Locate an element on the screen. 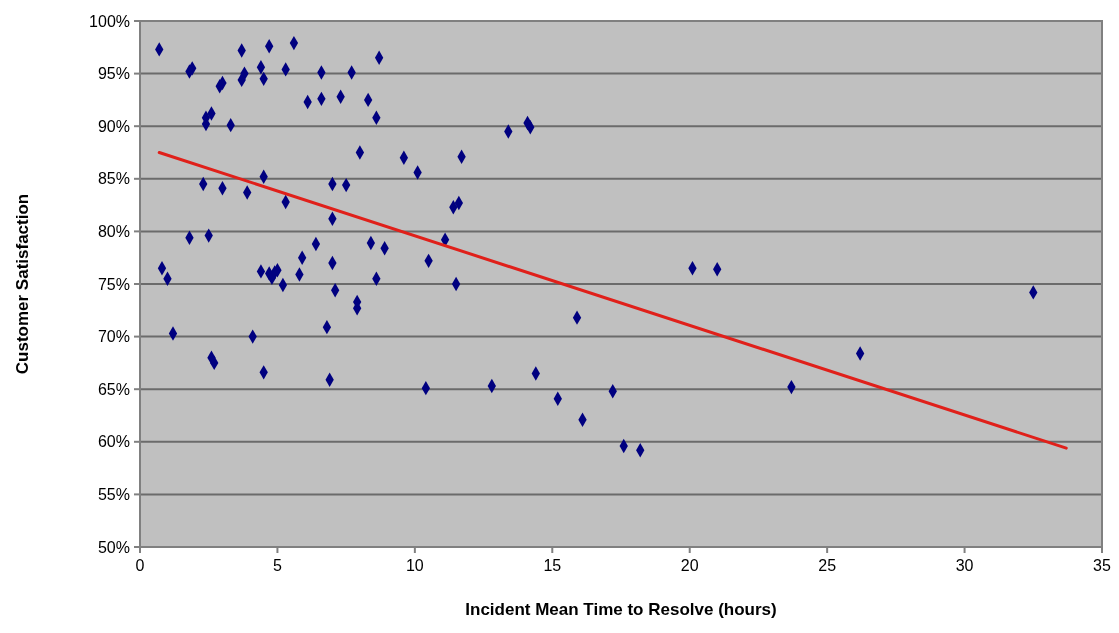  y-tick-label: 80% is located at coordinates (113, 231).